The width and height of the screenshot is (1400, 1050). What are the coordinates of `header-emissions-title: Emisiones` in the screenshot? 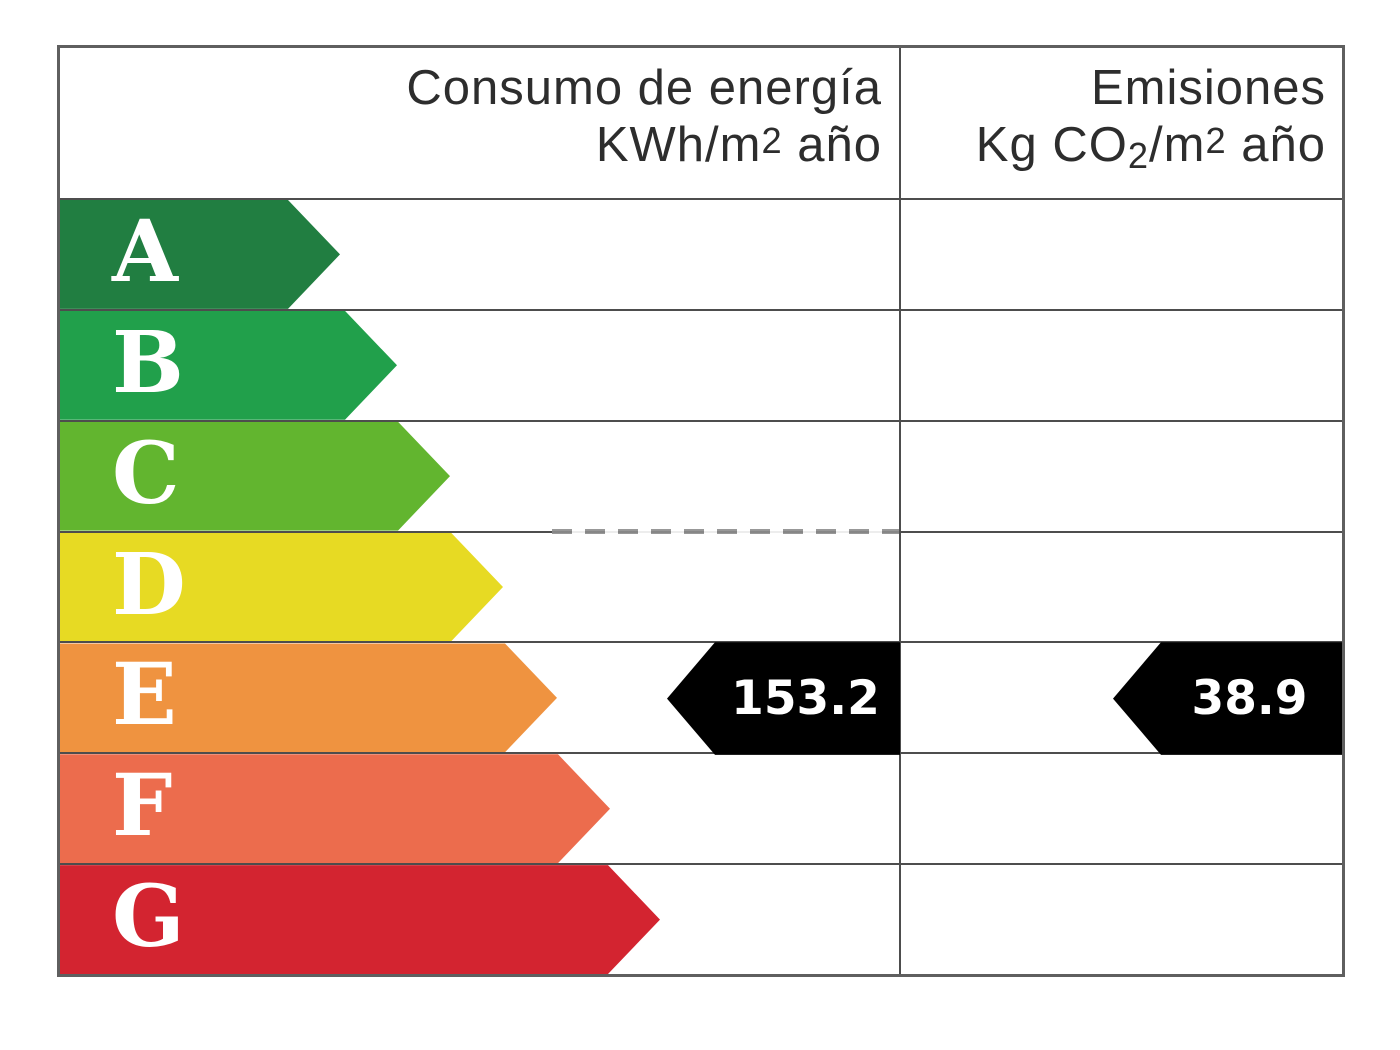 It's located at (1208, 88).